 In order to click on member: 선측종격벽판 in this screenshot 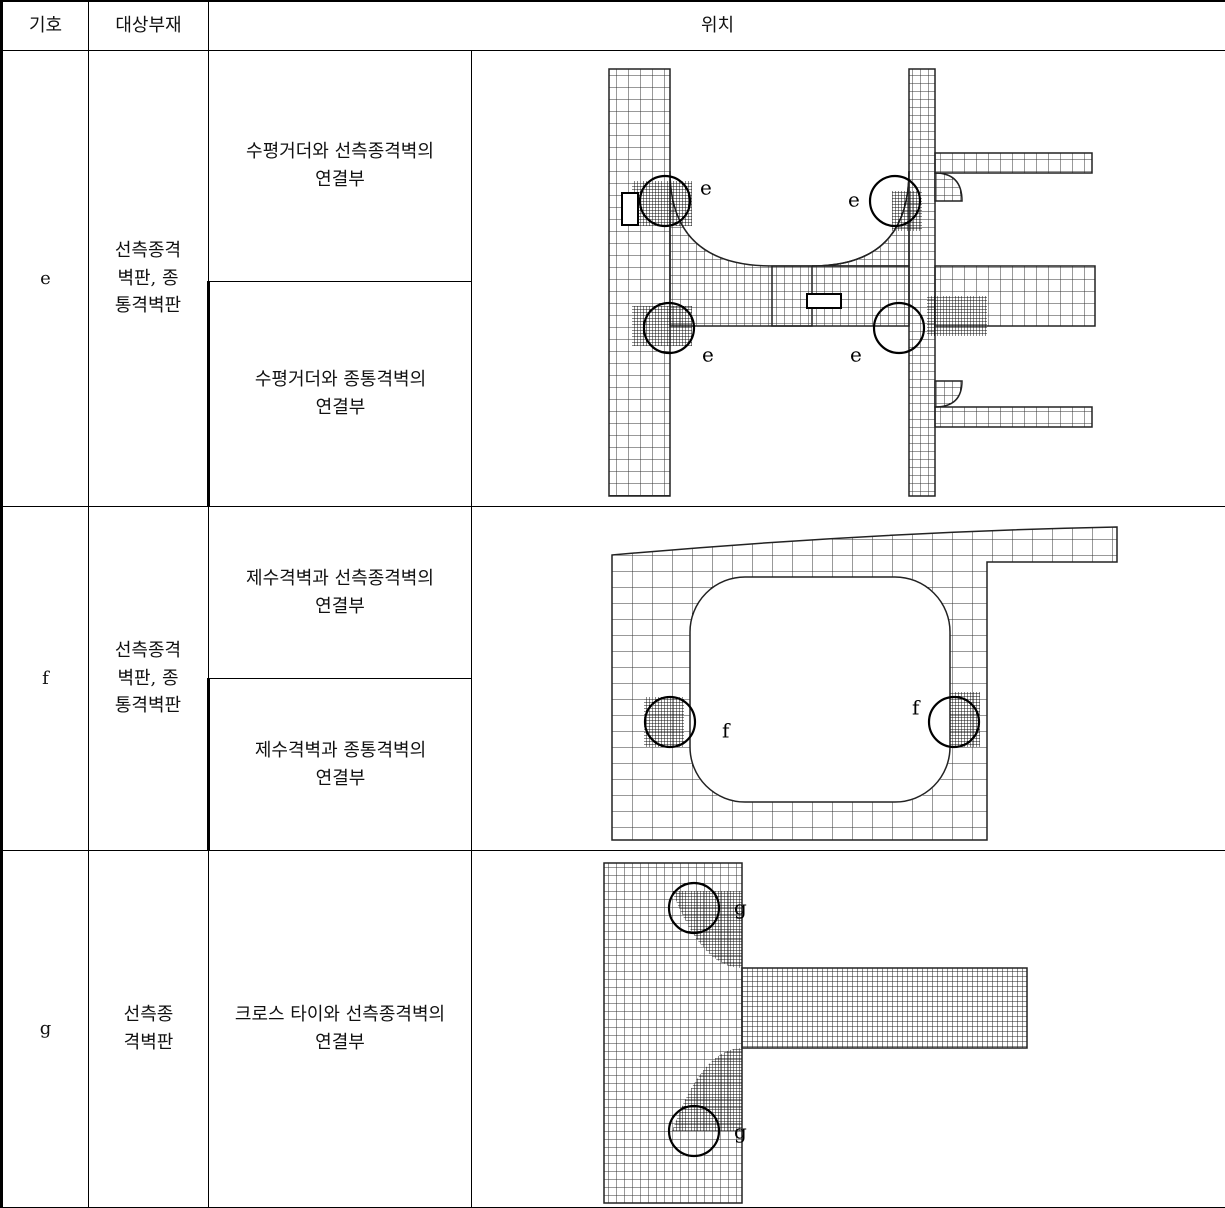, I will do `click(149, 1029)`.